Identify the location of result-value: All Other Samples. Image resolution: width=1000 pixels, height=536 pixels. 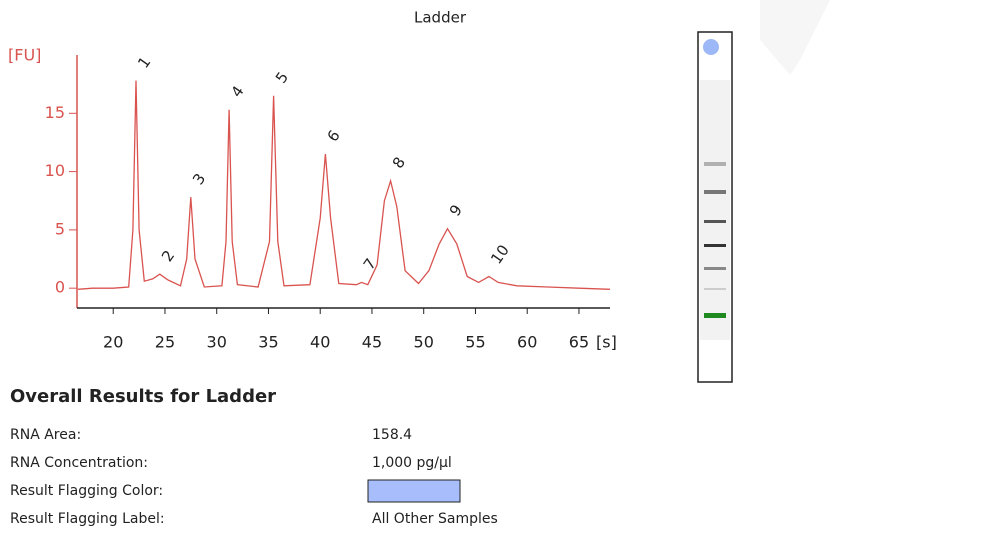
(435, 519).